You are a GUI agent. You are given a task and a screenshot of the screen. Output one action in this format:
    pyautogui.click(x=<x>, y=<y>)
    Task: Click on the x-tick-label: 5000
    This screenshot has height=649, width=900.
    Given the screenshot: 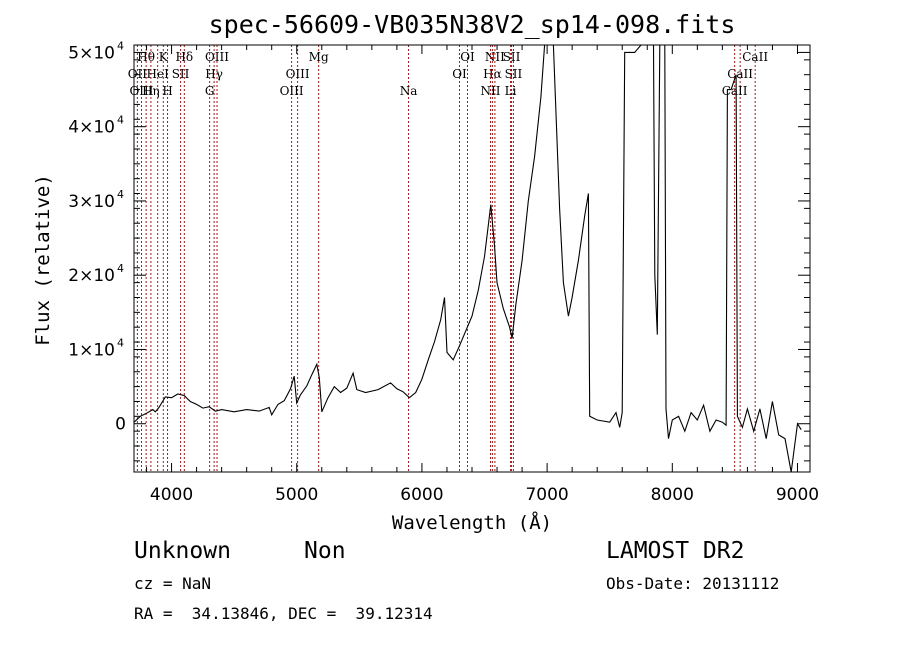 What is the action you would take?
    pyautogui.click(x=296, y=495)
    